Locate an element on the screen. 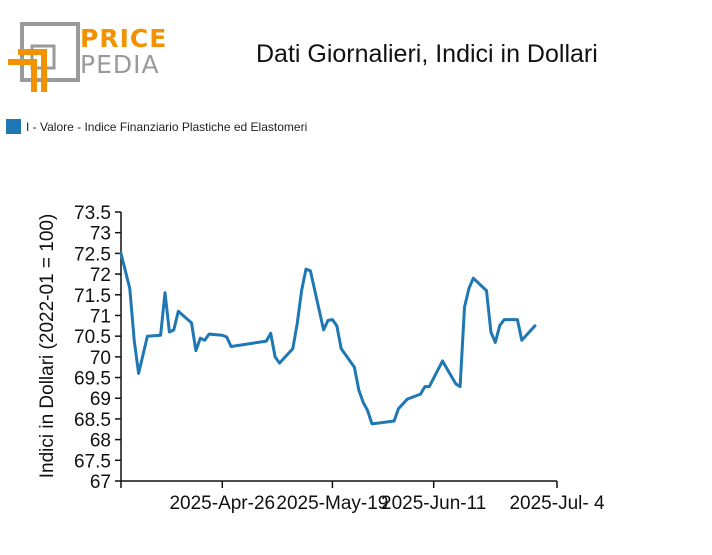  y-tick-label: 71.5 is located at coordinates (92, 296).